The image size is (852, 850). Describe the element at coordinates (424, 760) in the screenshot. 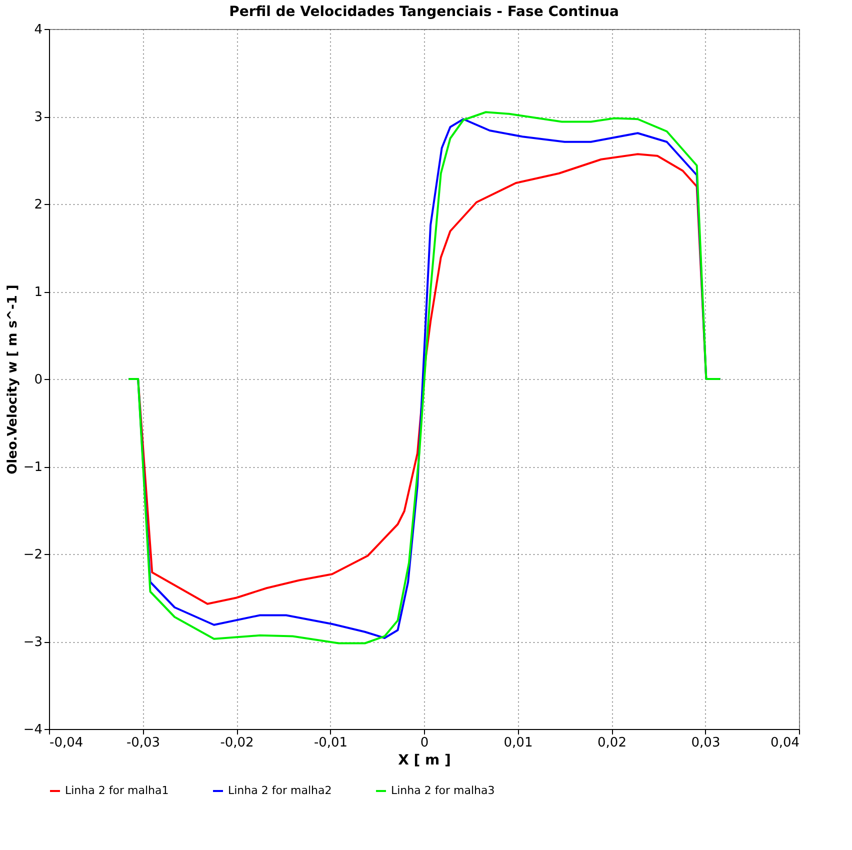

I see `x-axis-title: X [ m ]` at that location.